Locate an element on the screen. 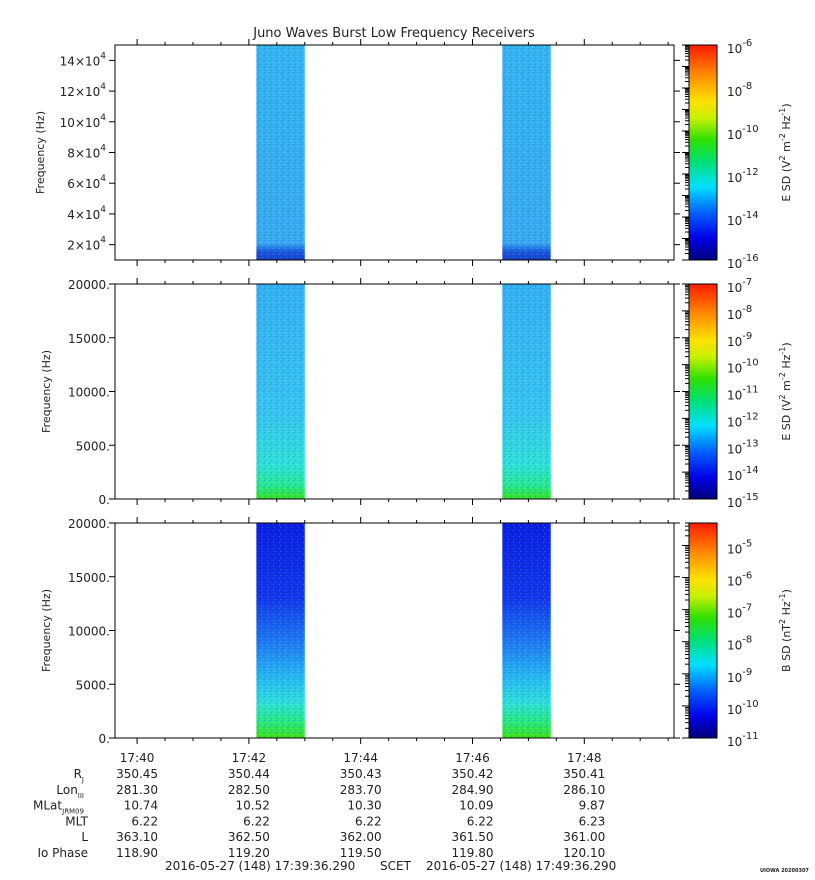 This screenshot has height=880, width=815. ephemeris-value: 118.90 is located at coordinates (137, 853).